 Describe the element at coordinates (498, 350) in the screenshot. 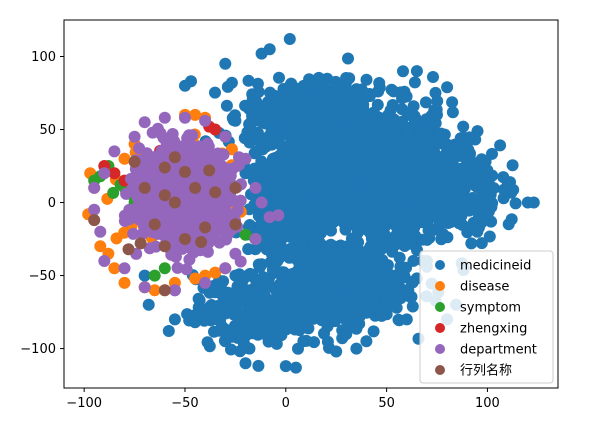

I see `legend-label: department` at that location.